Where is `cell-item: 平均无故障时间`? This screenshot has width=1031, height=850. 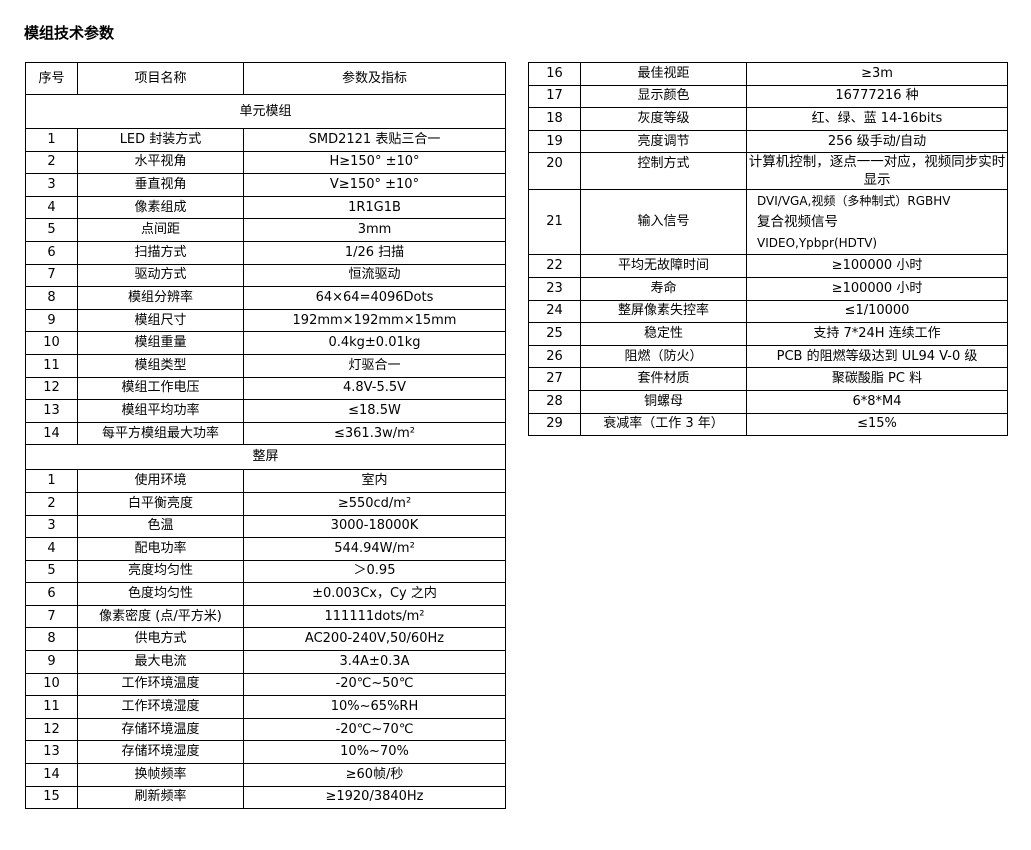 cell-item: 平均无故障时间 is located at coordinates (663, 266).